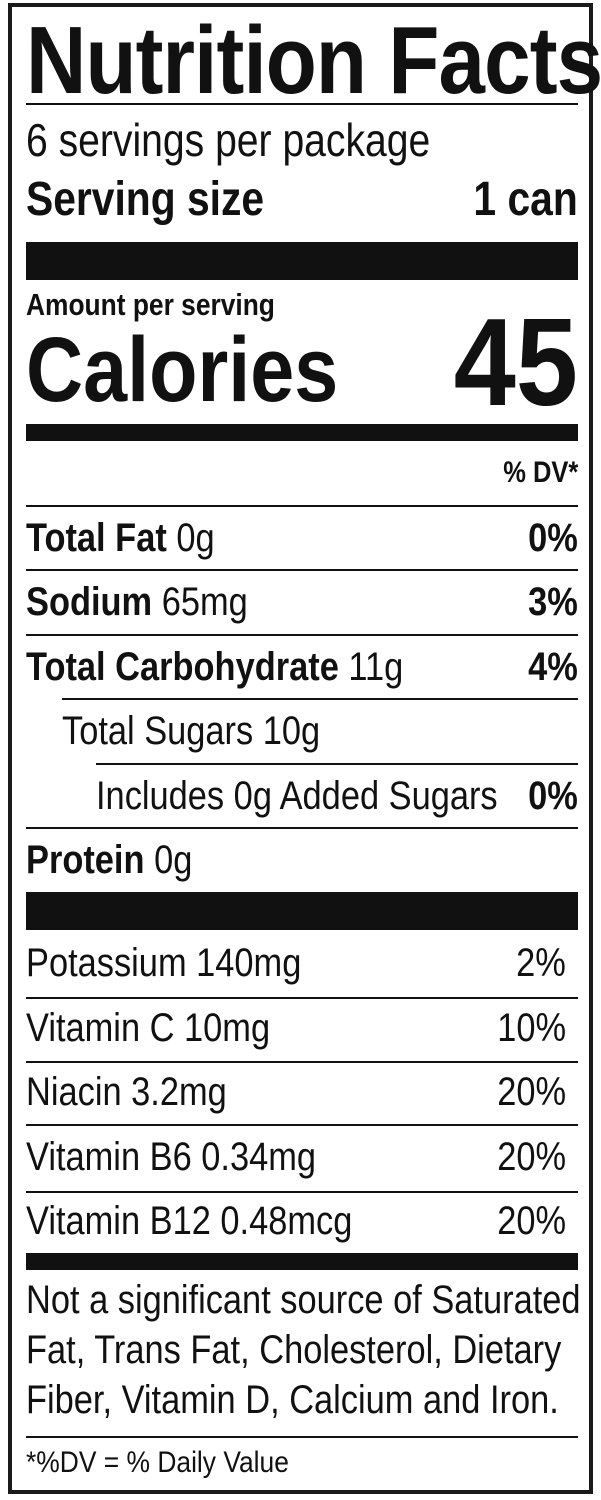 The height and width of the screenshot is (1500, 601). I want to click on vitamin-row-niacin: Niacin 3.2mg 20%, so click(302, 1092).